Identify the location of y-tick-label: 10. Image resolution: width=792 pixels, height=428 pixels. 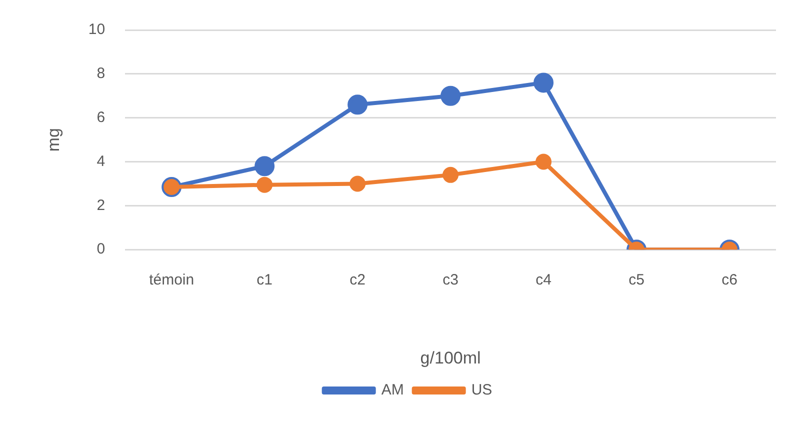
(97, 29).